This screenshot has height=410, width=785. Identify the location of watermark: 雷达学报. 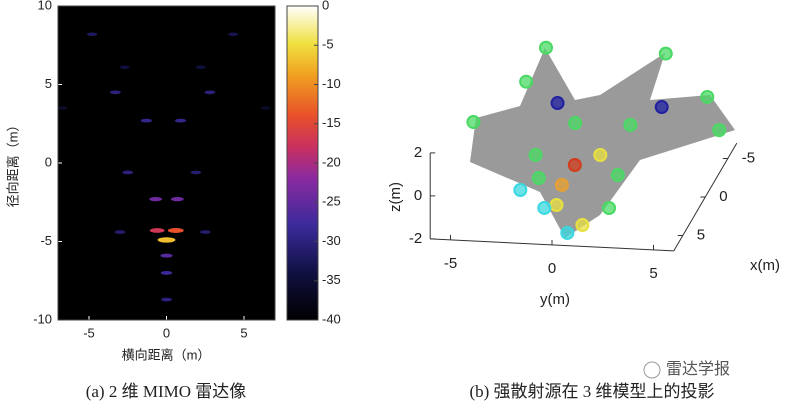
(698, 369).